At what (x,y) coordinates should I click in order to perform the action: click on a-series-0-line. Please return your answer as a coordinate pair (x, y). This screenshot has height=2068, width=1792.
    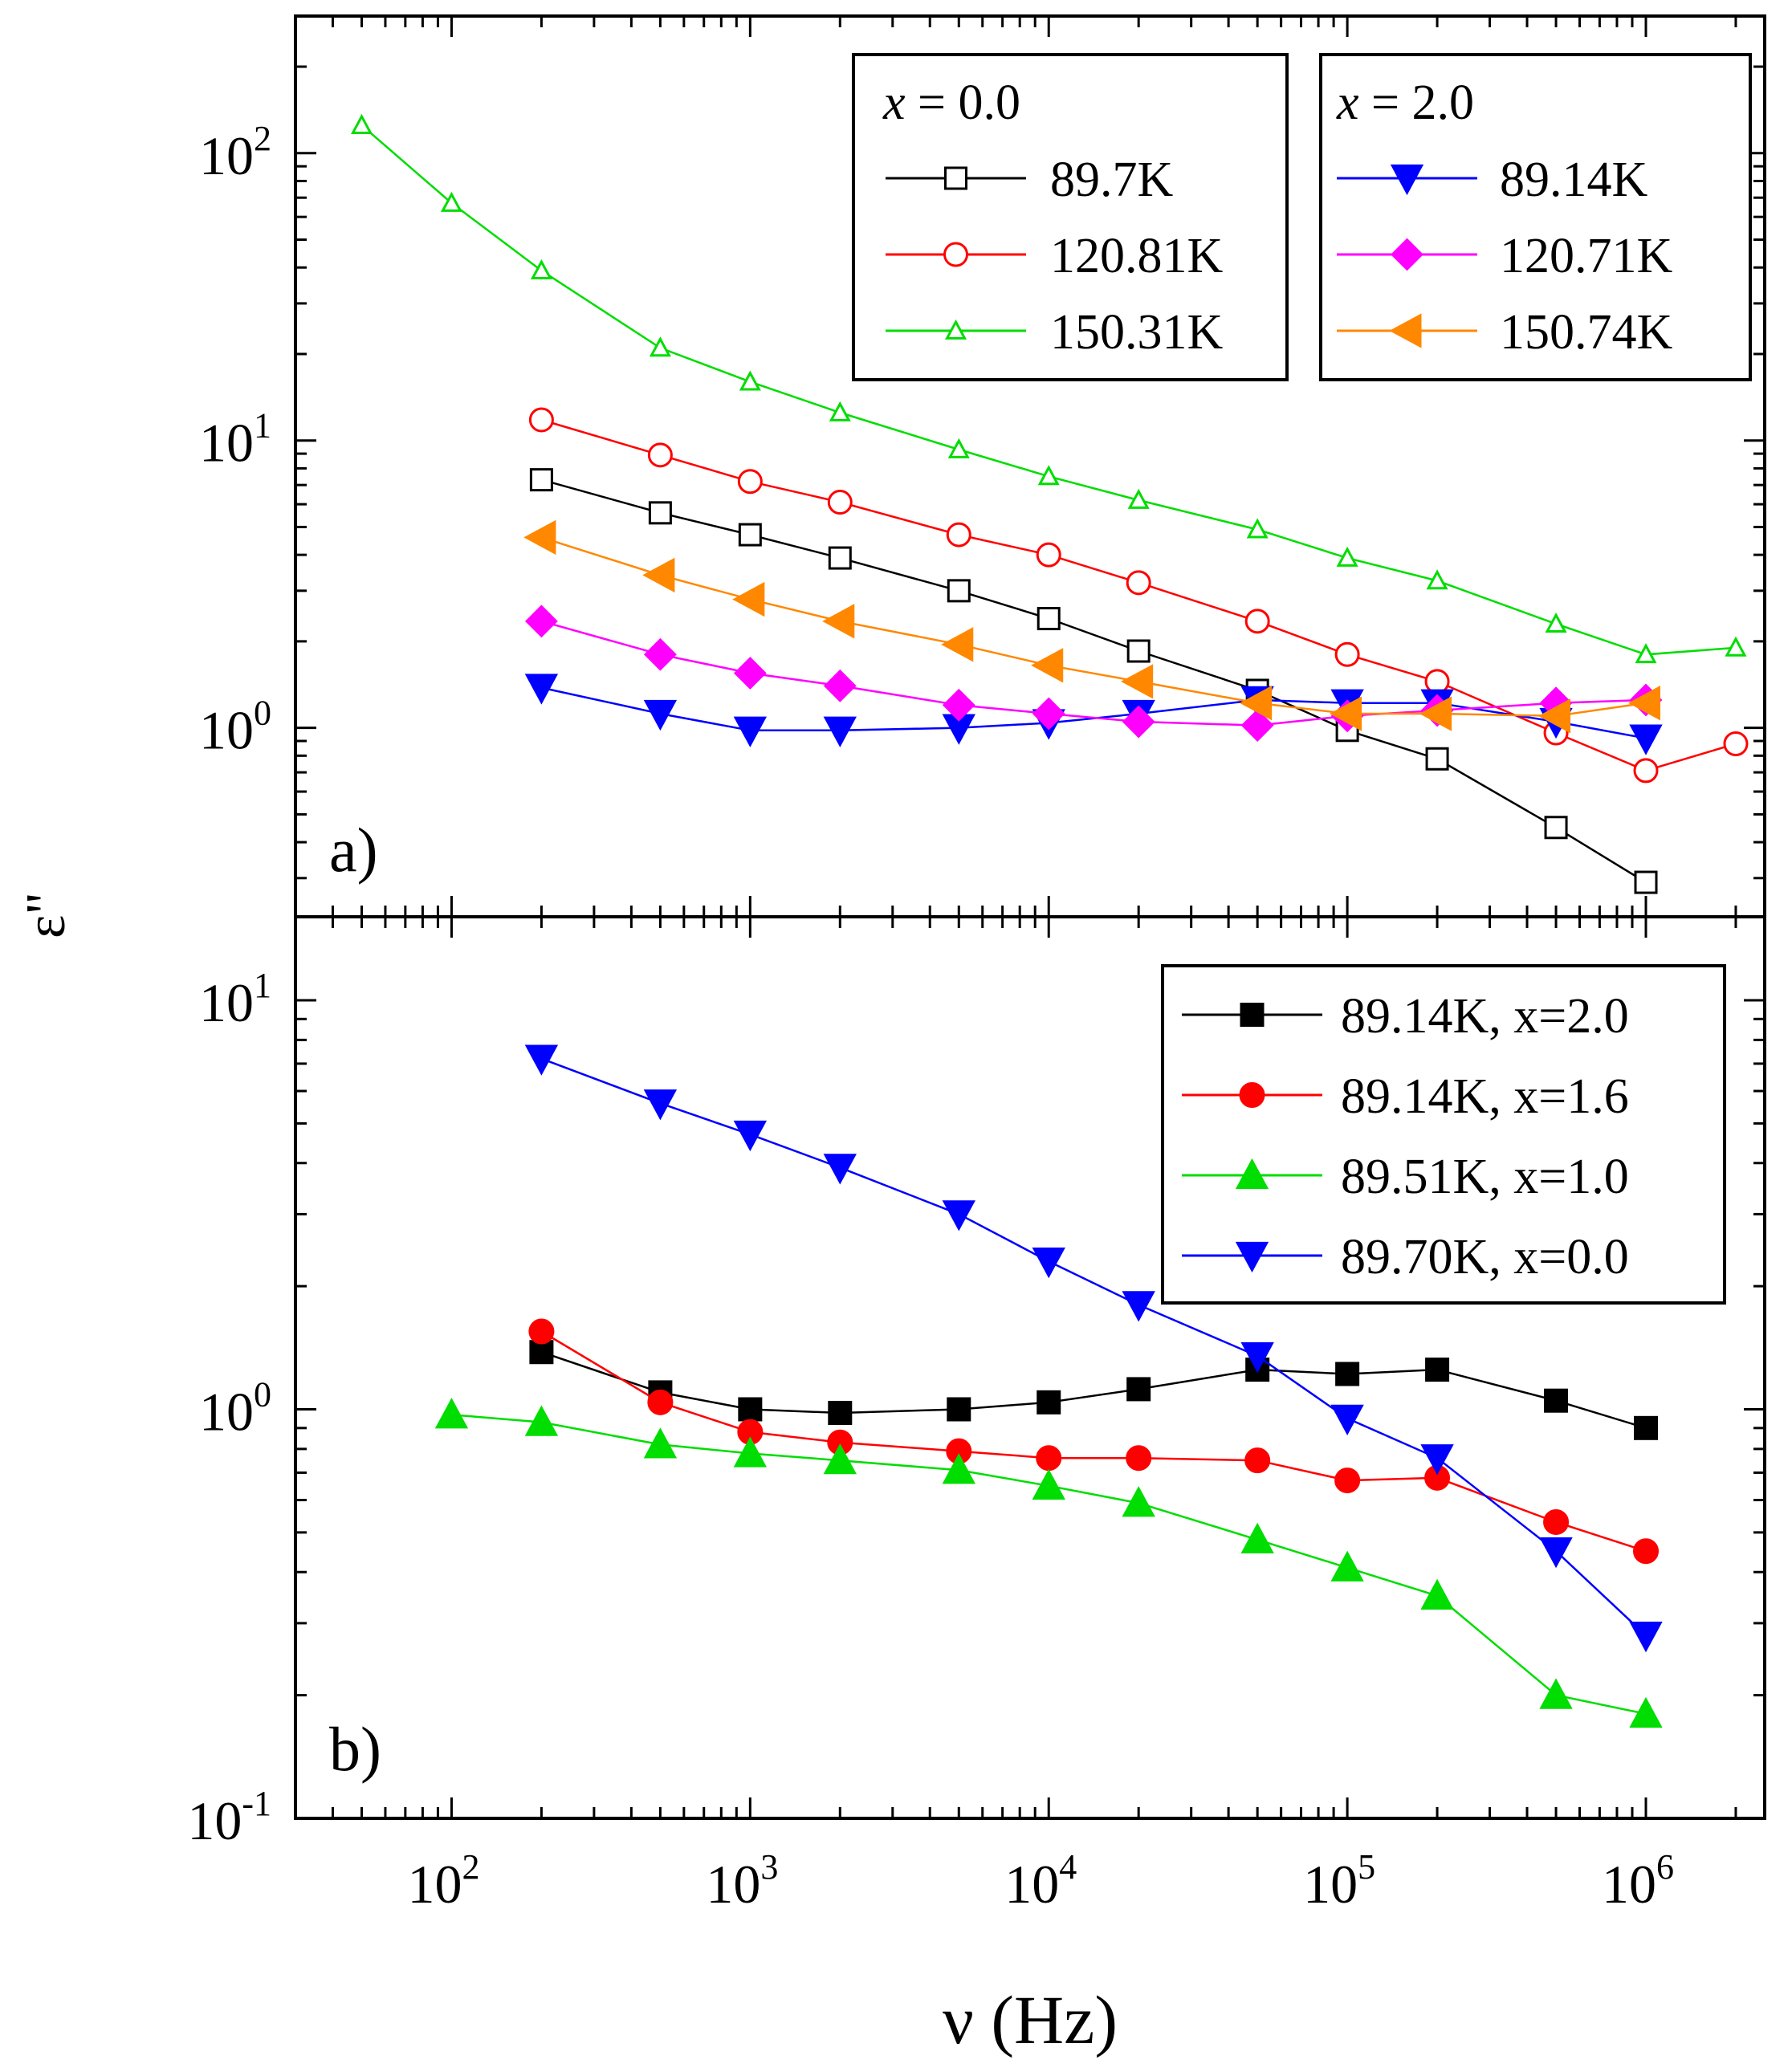
    Looking at the image, I should click on (1094, 681).